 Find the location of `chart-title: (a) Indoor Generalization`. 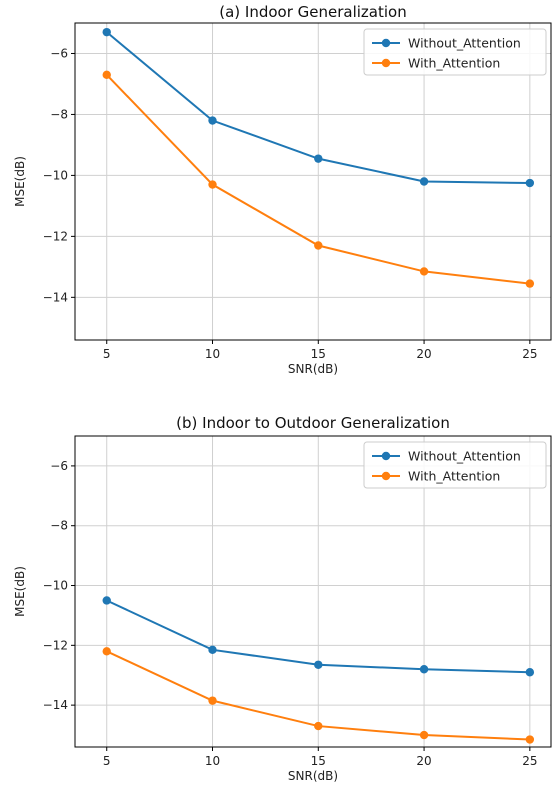

chart-title: (a) Indoor Generalization is located at coordinates (313, 12).